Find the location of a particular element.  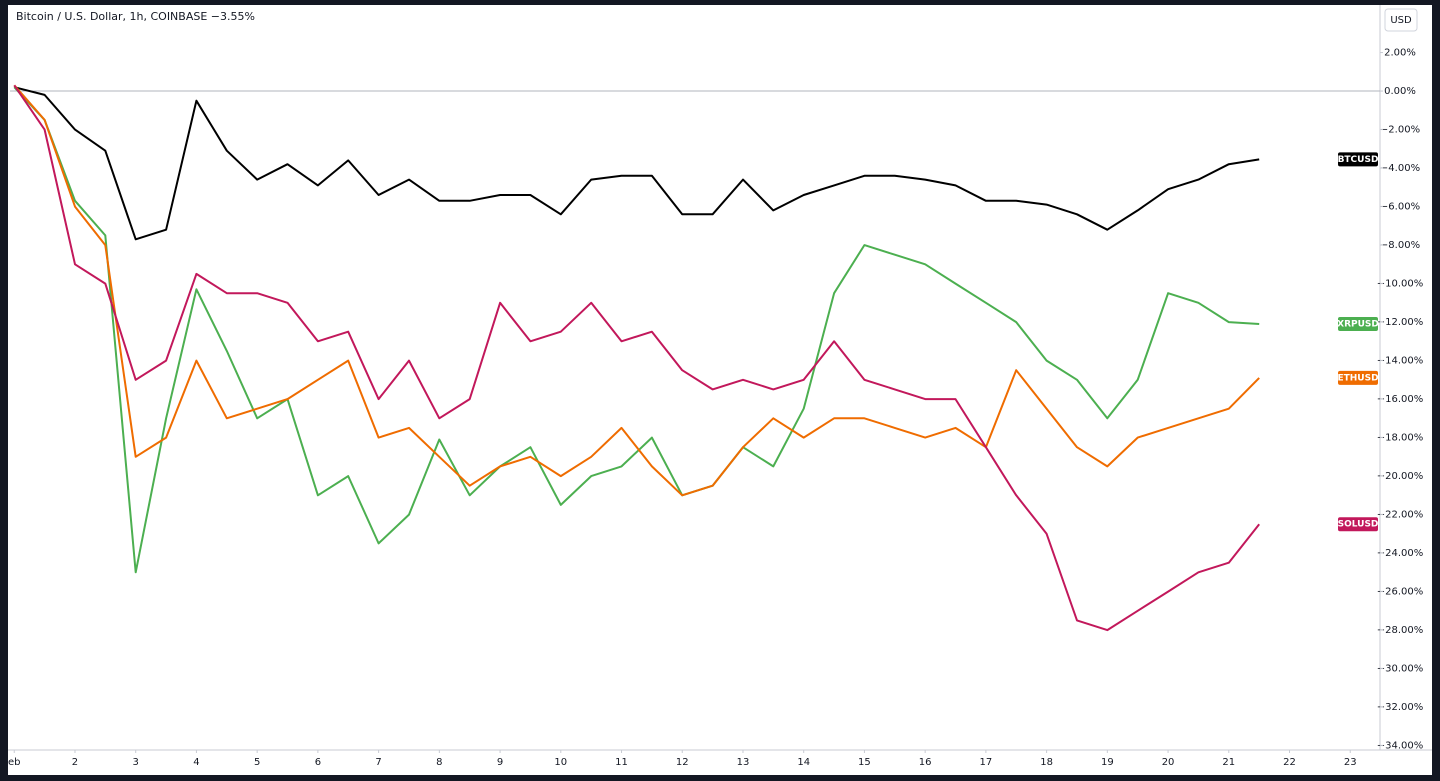

x-tick-label: 4 is located at coordinates (196, 762).